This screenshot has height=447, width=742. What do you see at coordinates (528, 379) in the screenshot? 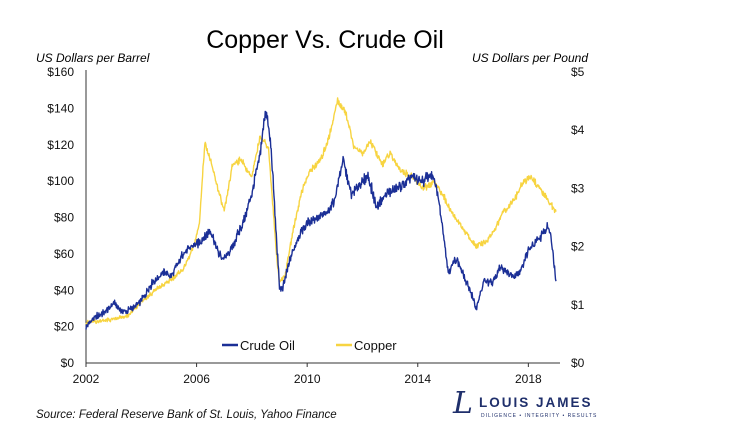
I see `x-tick-label: 2018` at bounding box center [528, 379].